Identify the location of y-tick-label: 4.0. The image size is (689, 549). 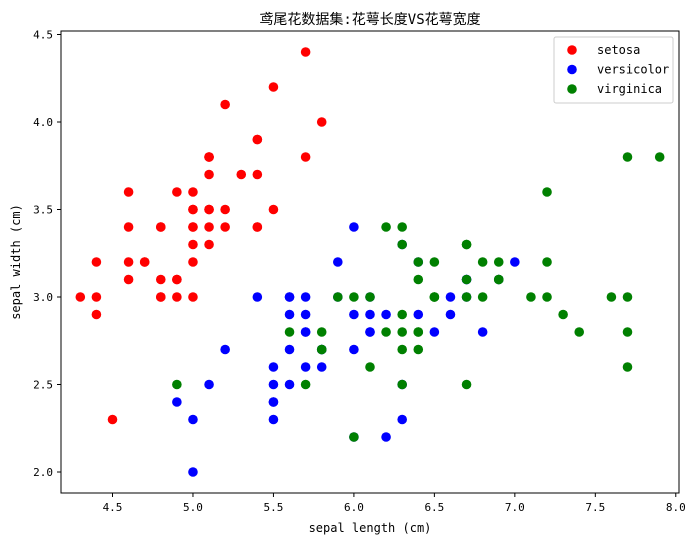
(43, 122).